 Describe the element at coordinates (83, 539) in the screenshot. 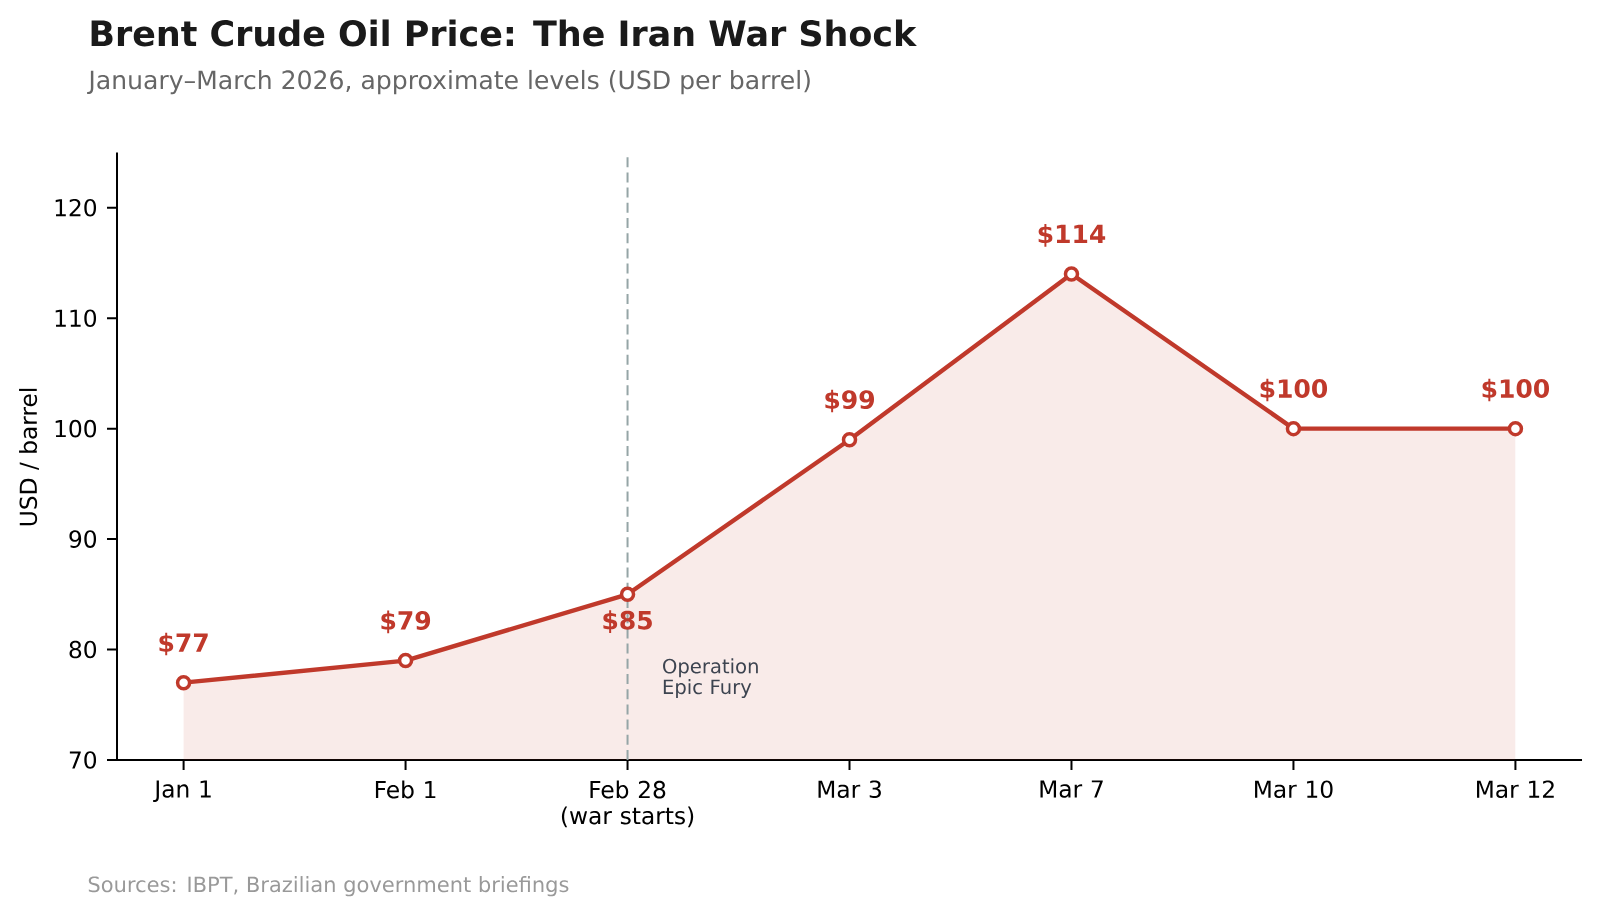

I see `y-tick-label: 90` at that location.